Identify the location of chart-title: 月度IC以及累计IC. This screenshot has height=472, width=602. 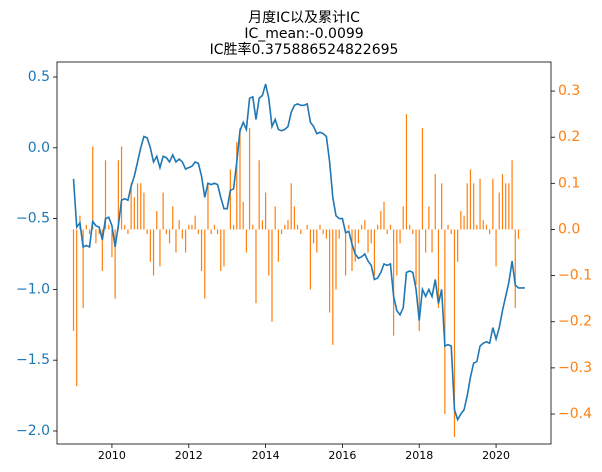
(304, 18).